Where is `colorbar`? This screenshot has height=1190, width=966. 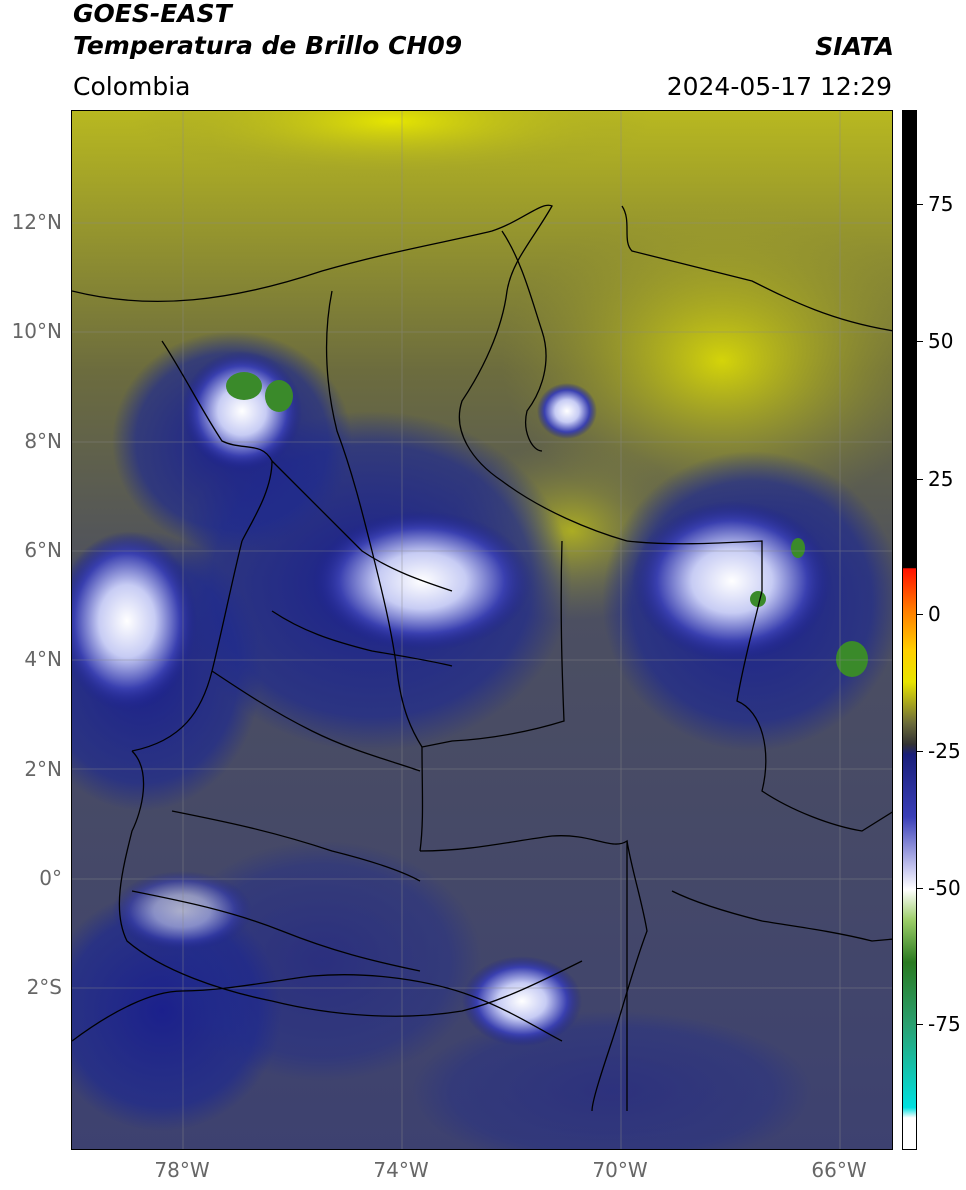 colorbar is located at coordinates (909, 630).